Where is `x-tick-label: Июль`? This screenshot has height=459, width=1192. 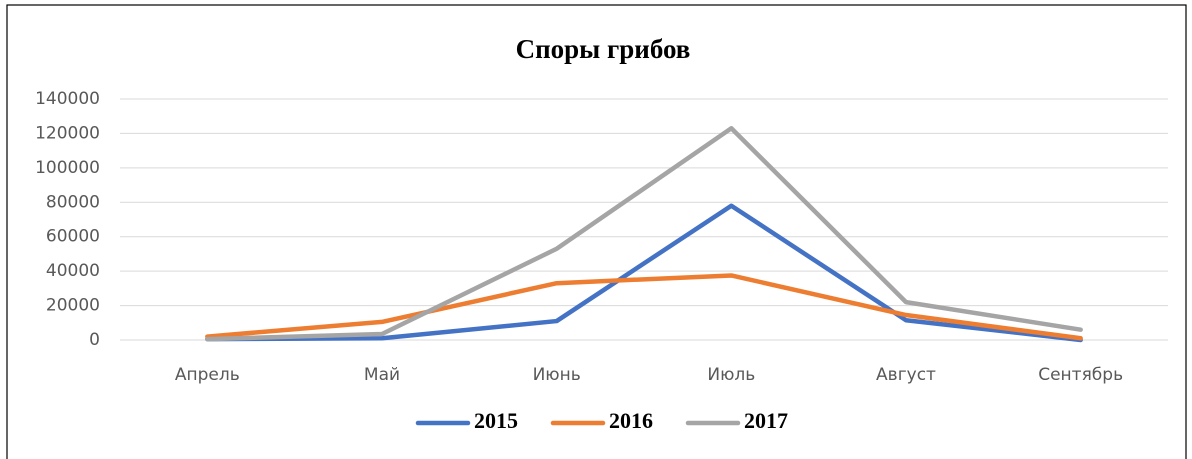 x-tick-label: Июль is located at coordinates (731, 375).